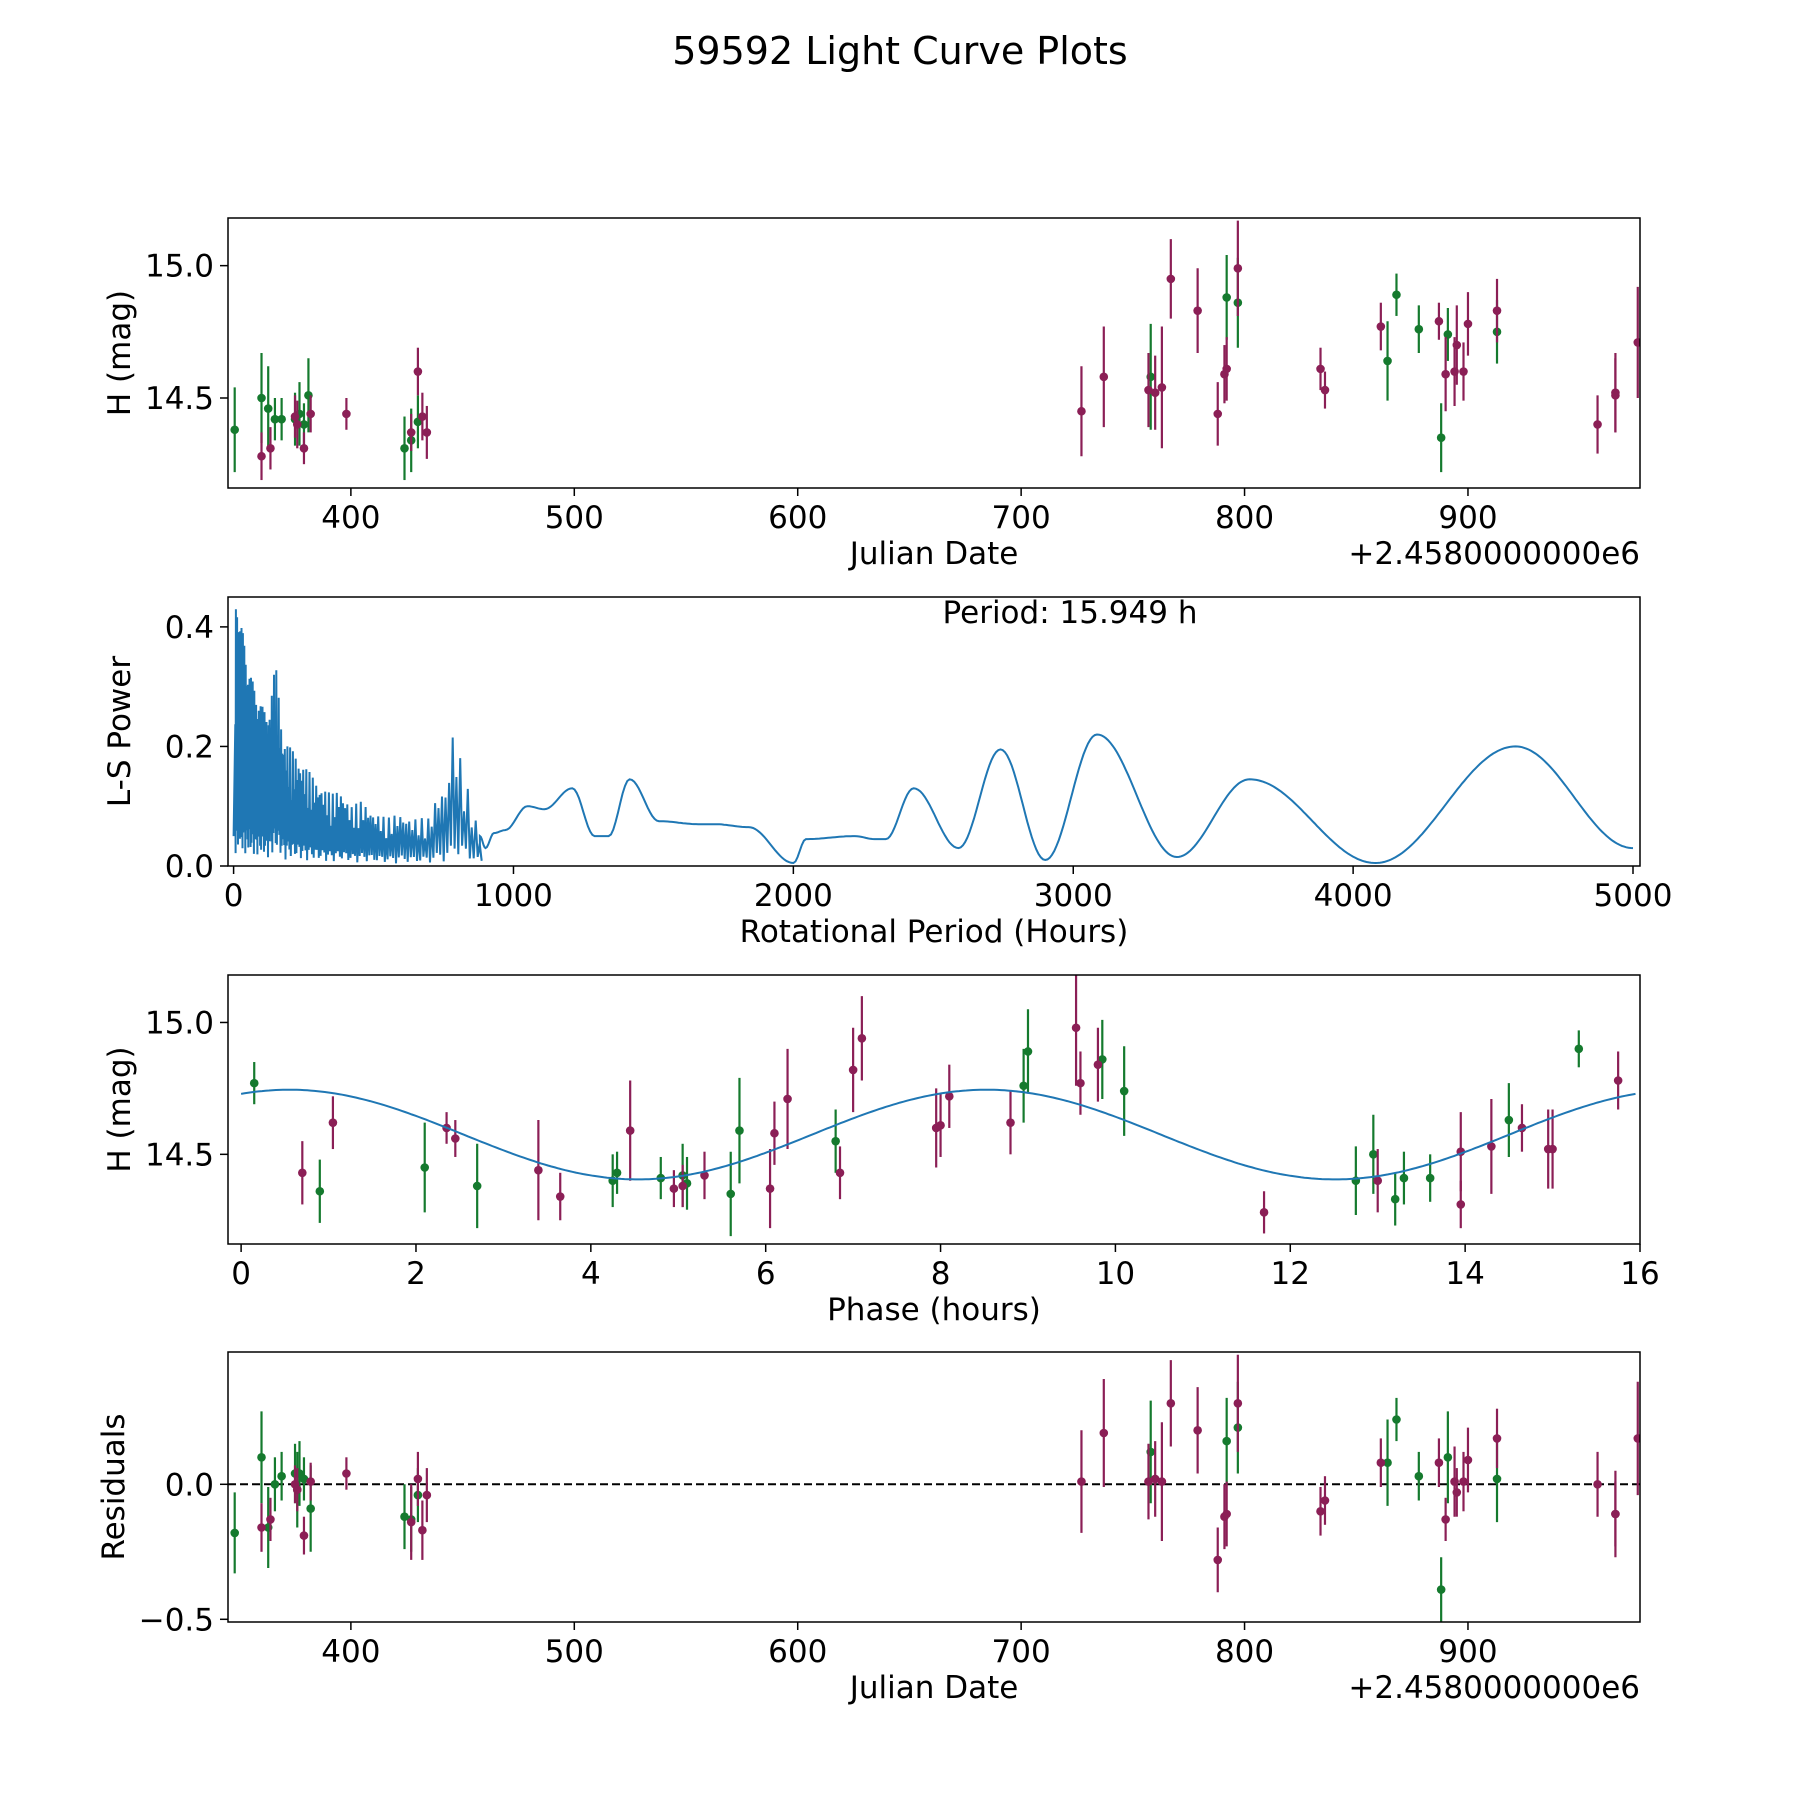 The image size is (1800, 1800). I want to click on phased-axes-frame, so click(934, 1109).